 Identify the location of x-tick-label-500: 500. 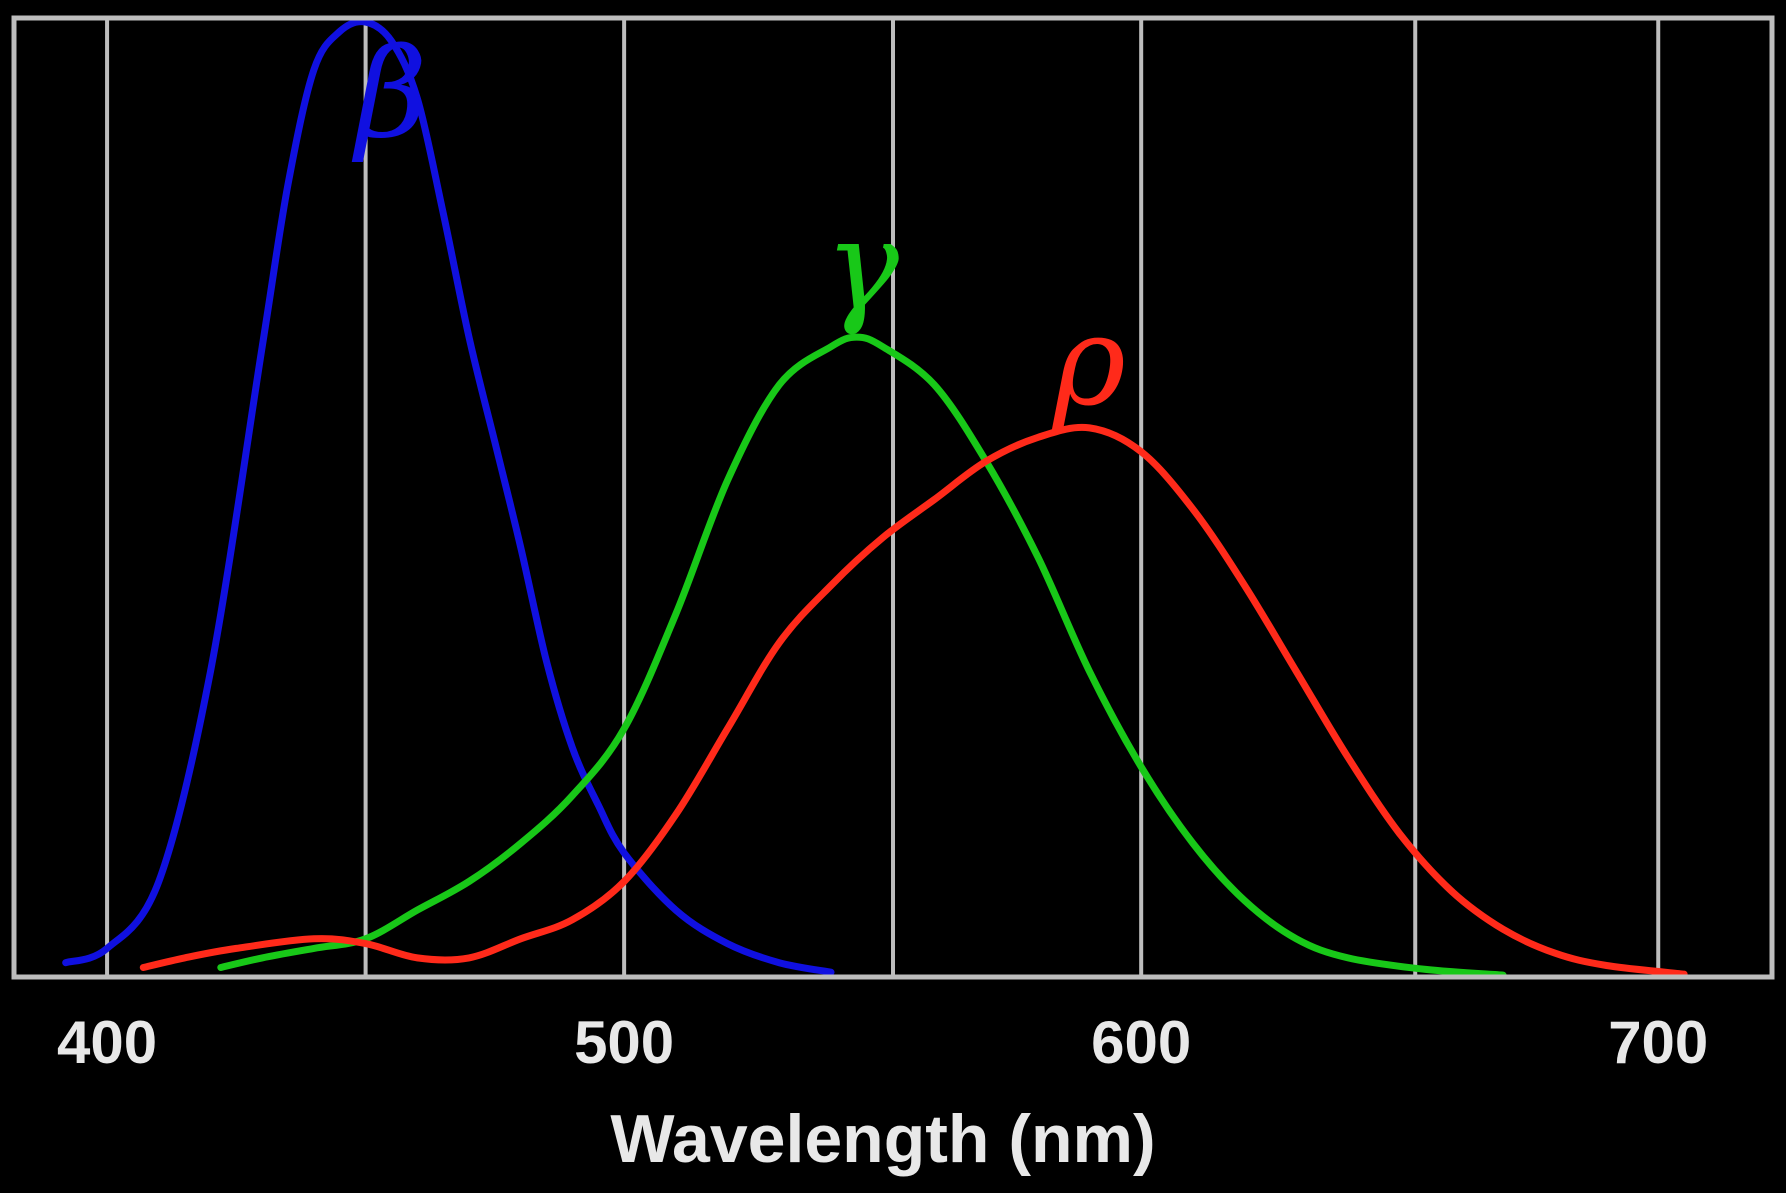
(624, 1042).